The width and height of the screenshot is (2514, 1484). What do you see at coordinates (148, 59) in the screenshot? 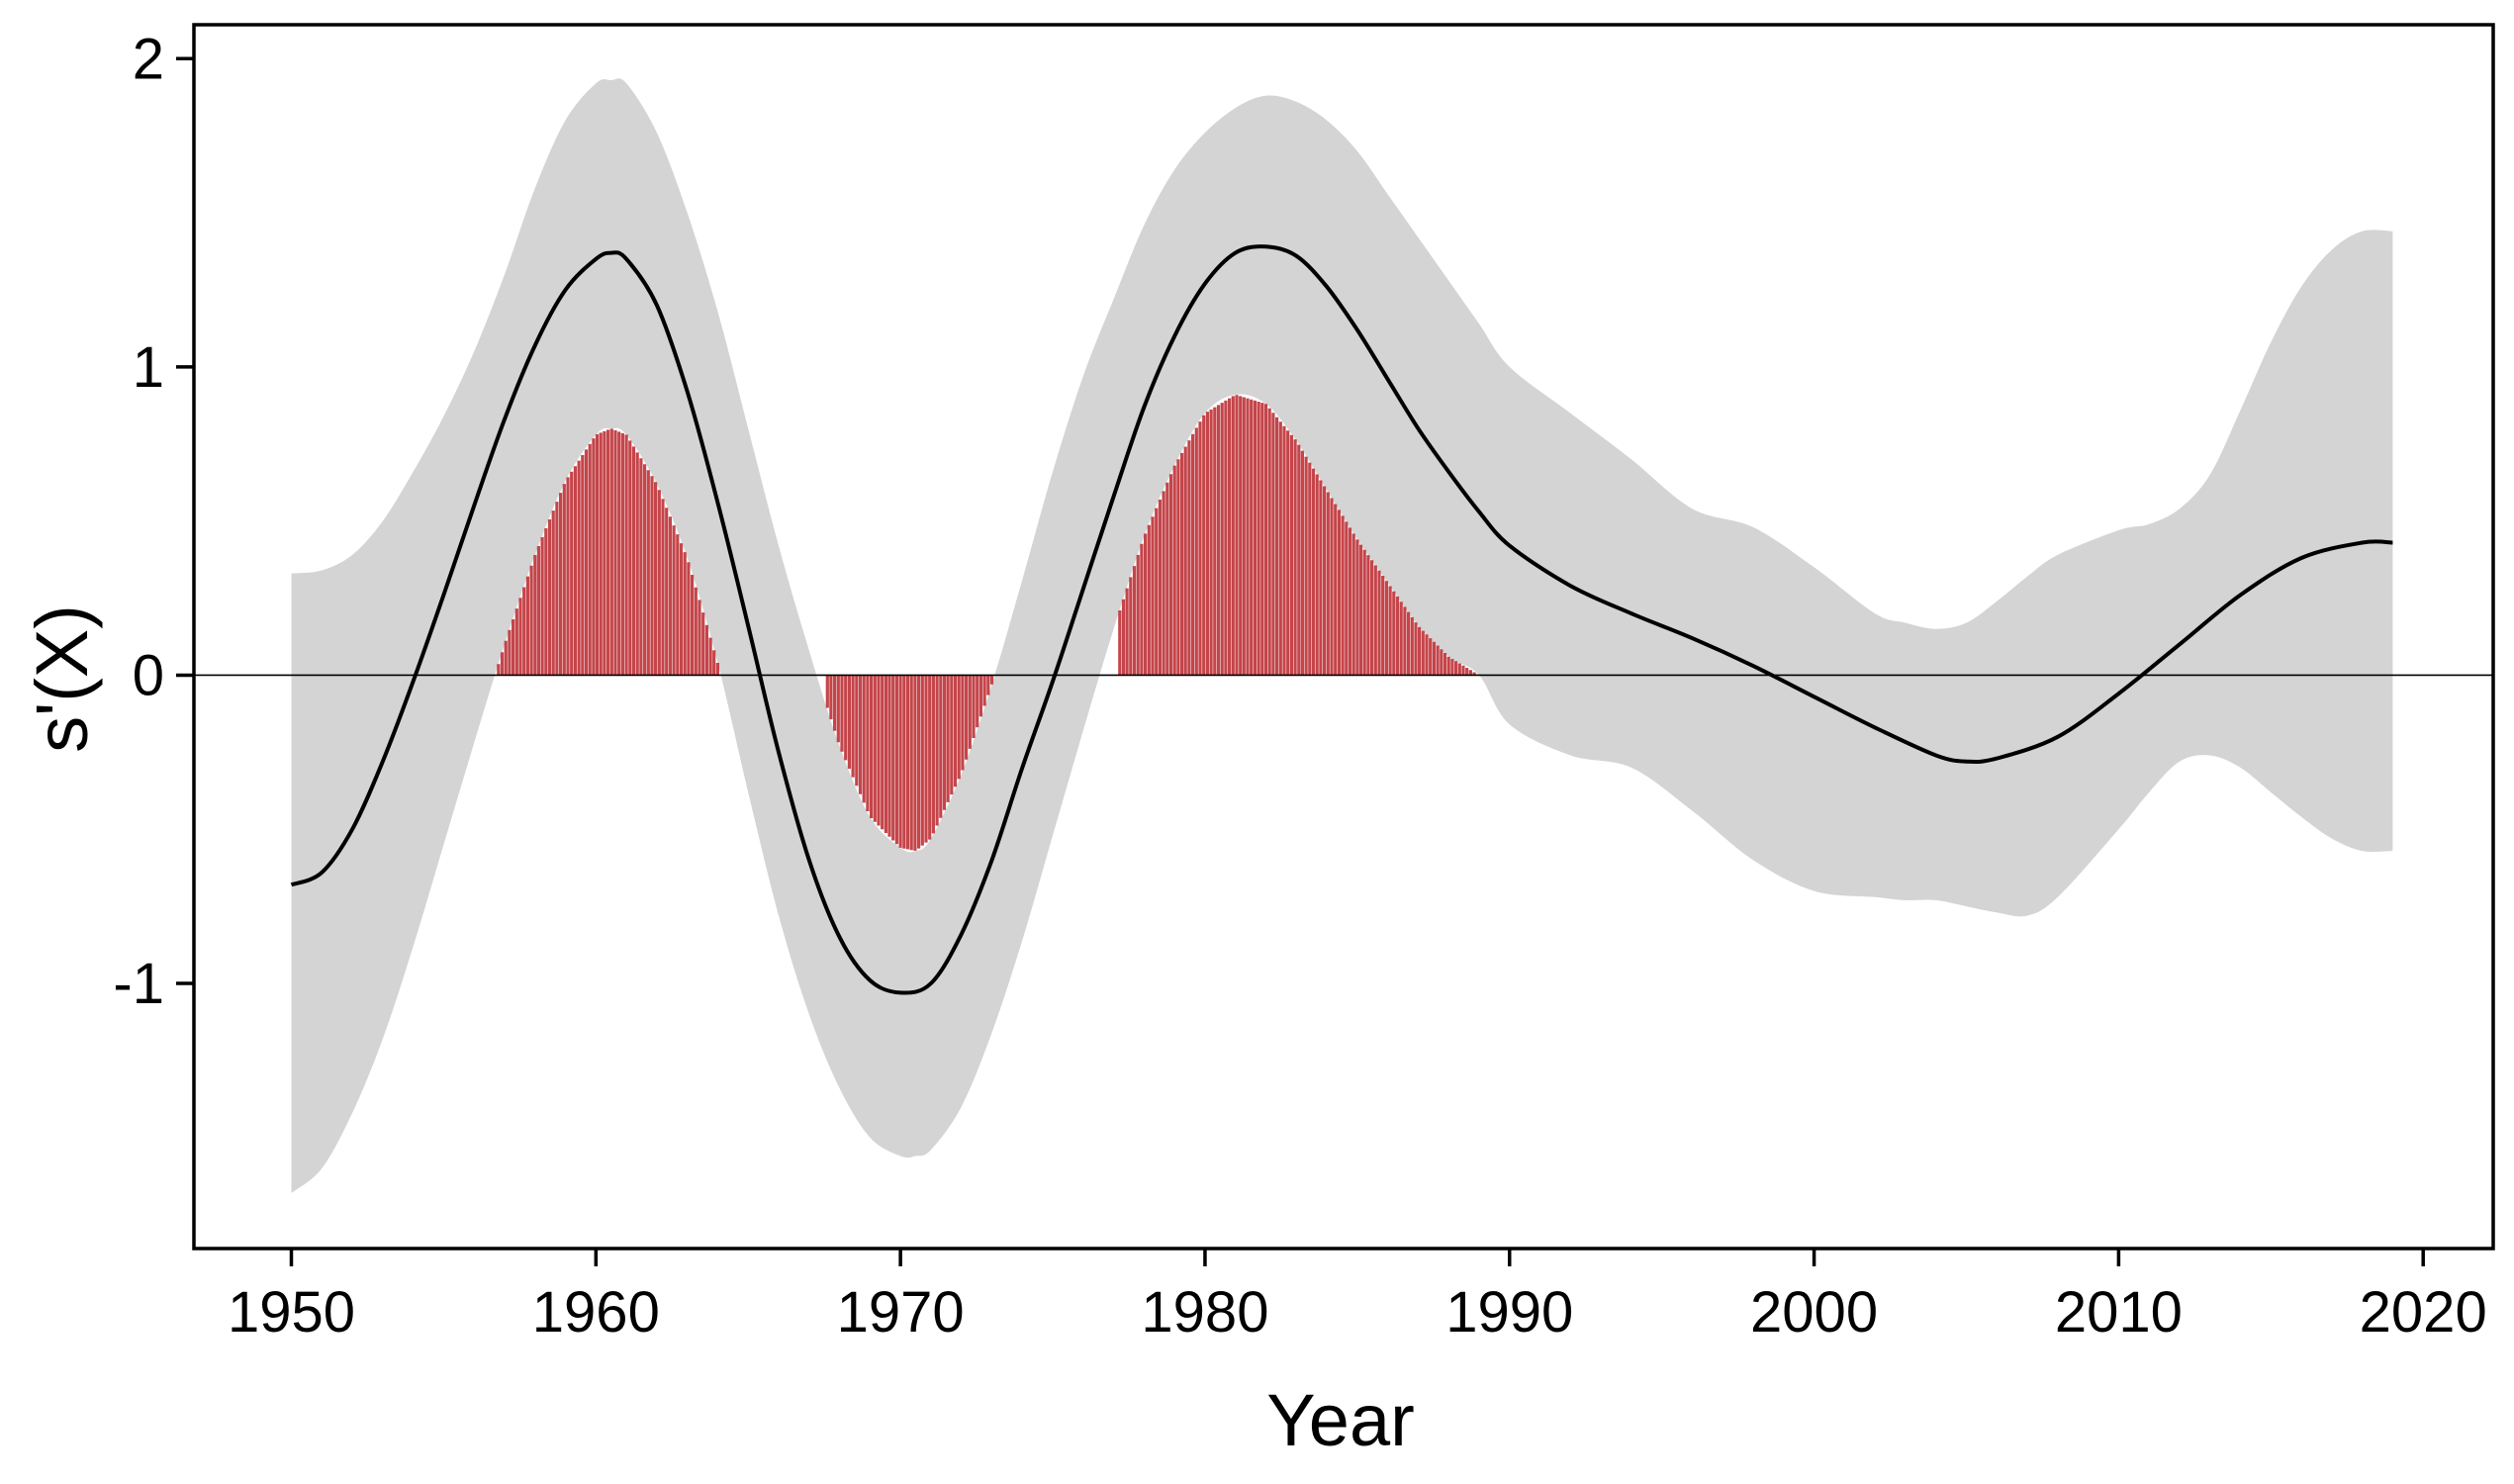
I see `y-tick-label: 2` at bounding box center [148, 59].